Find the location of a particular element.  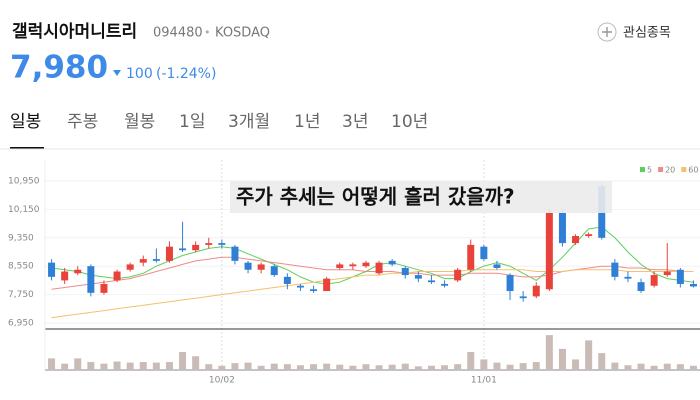

plus-icon is located at coordinates (607, 32).